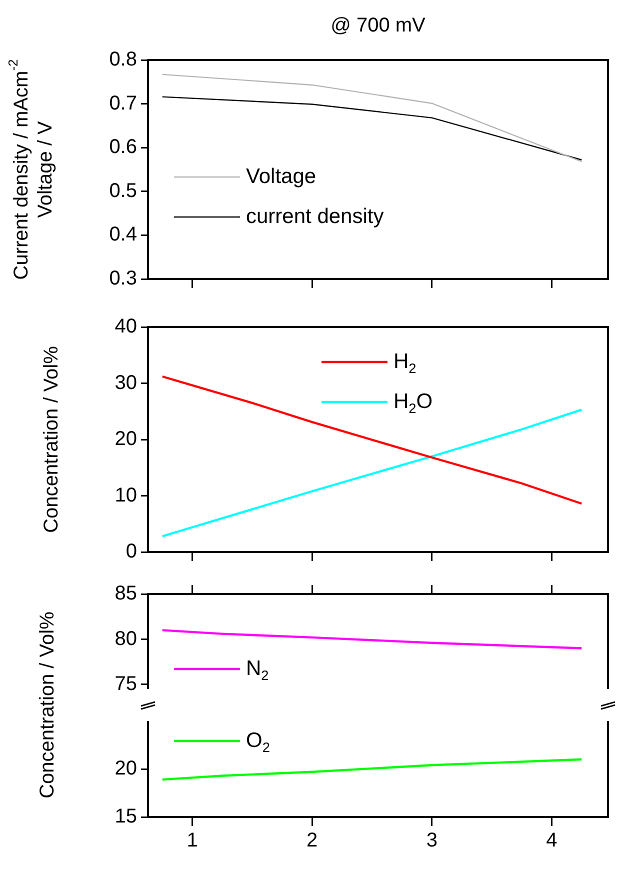 The image size is (621, 869). What do you see at coordinates (123, 59) in the screenshot?
I see `y-tick-label: 0.8` at bounding box center [123, 59].